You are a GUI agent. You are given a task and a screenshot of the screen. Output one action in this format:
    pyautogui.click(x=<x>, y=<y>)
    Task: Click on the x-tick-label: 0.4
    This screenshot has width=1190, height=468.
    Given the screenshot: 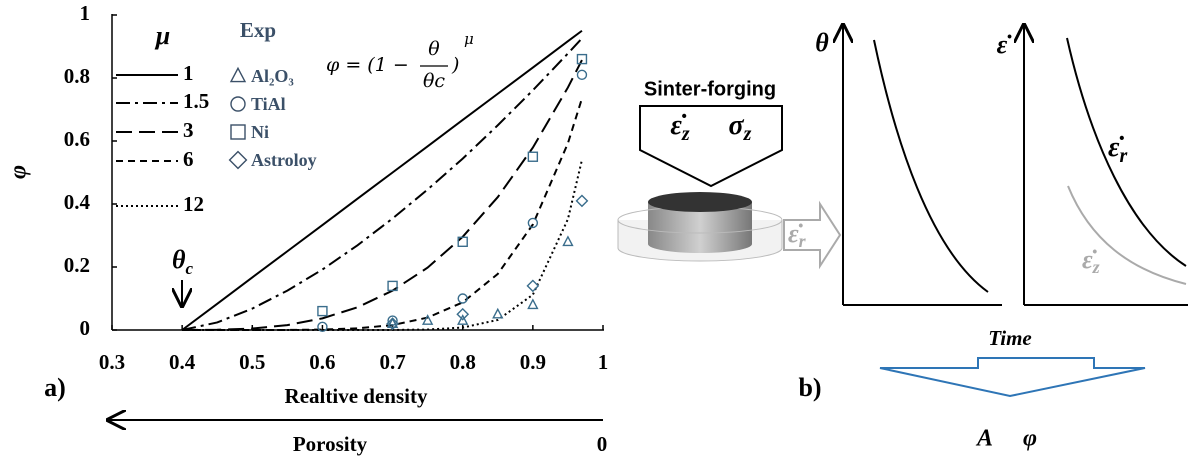 What is the action you would take?
    pyautogui.click(x=182, y=362)
    